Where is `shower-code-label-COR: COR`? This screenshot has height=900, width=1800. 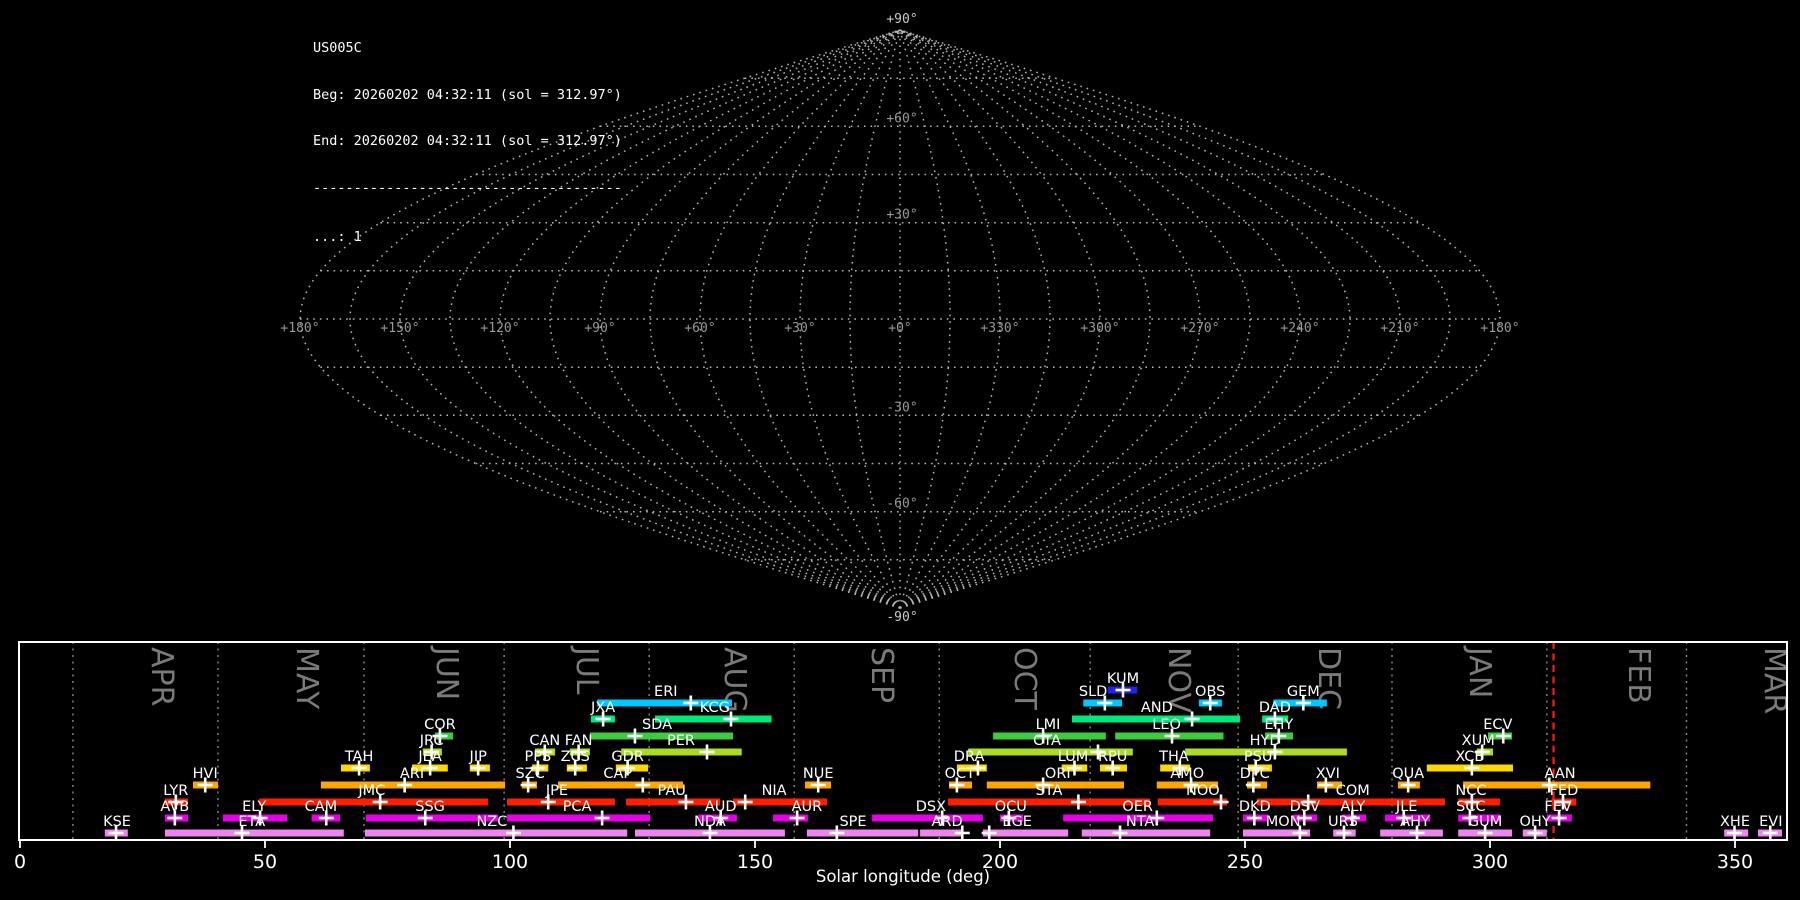 shower-code-label-COR: COR is located at coordinates (440, 725).